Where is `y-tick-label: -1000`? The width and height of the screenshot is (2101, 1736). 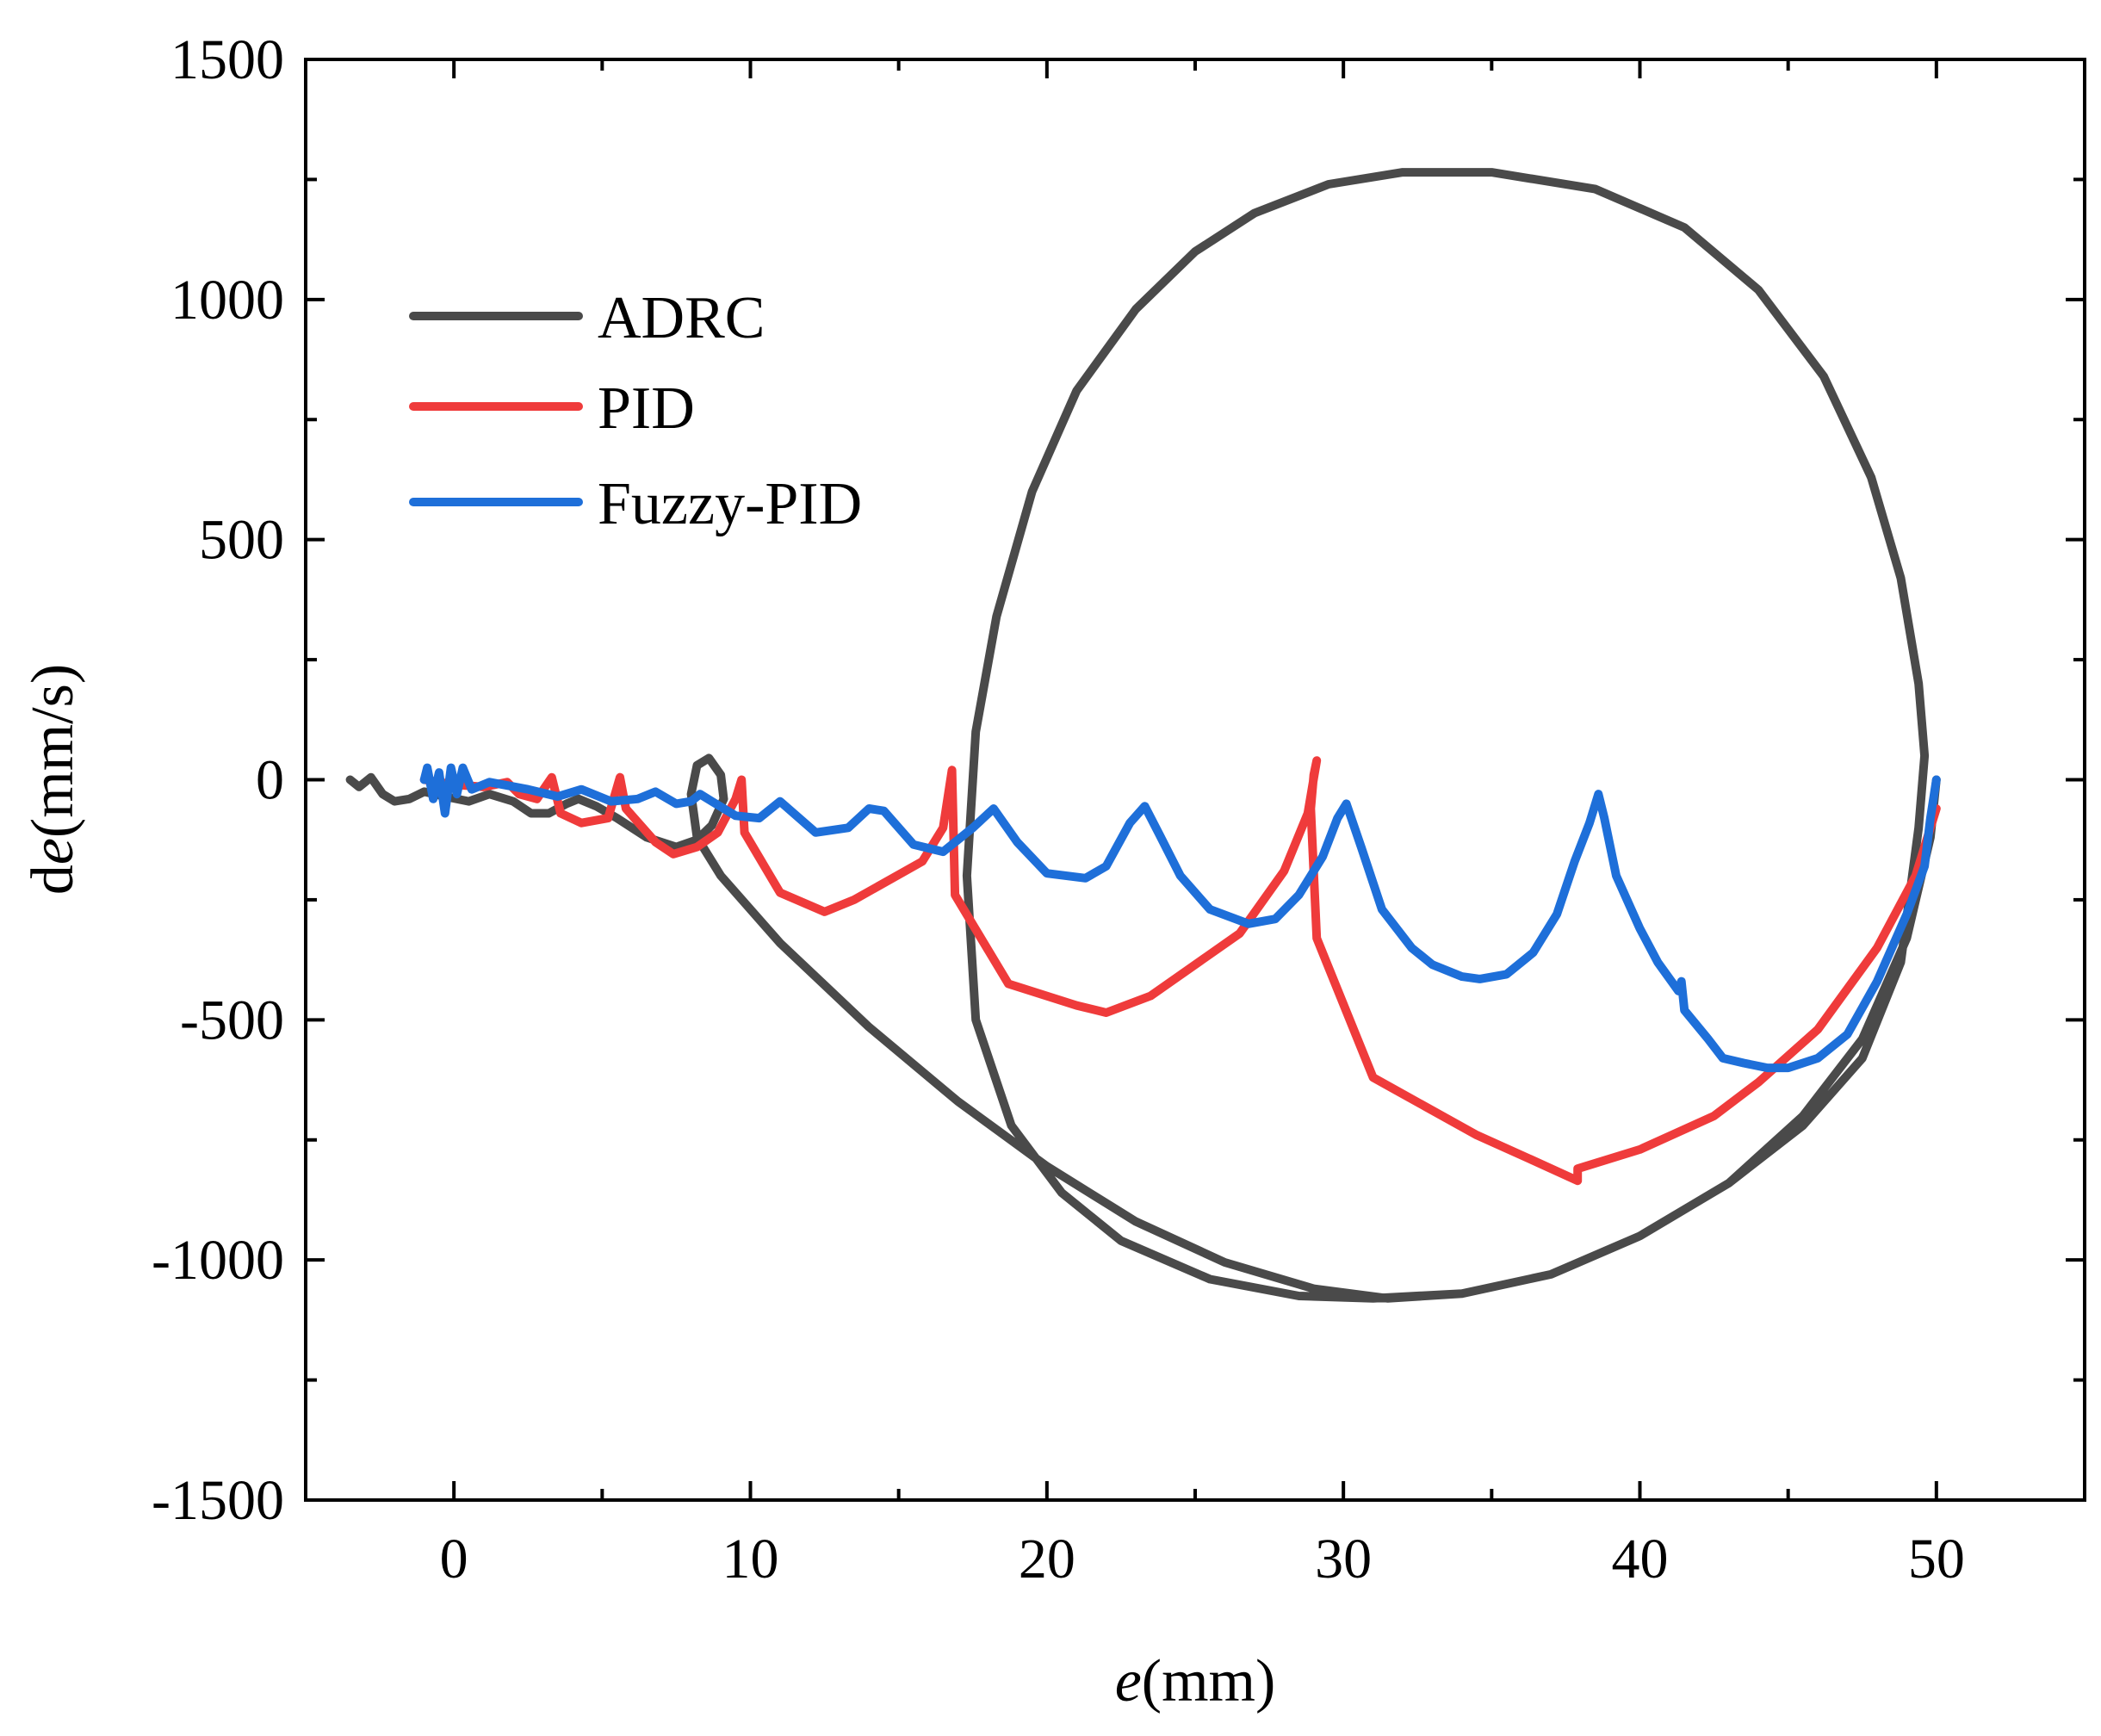
y-tick-label: -1000 is located at coordinates (218, 1261).